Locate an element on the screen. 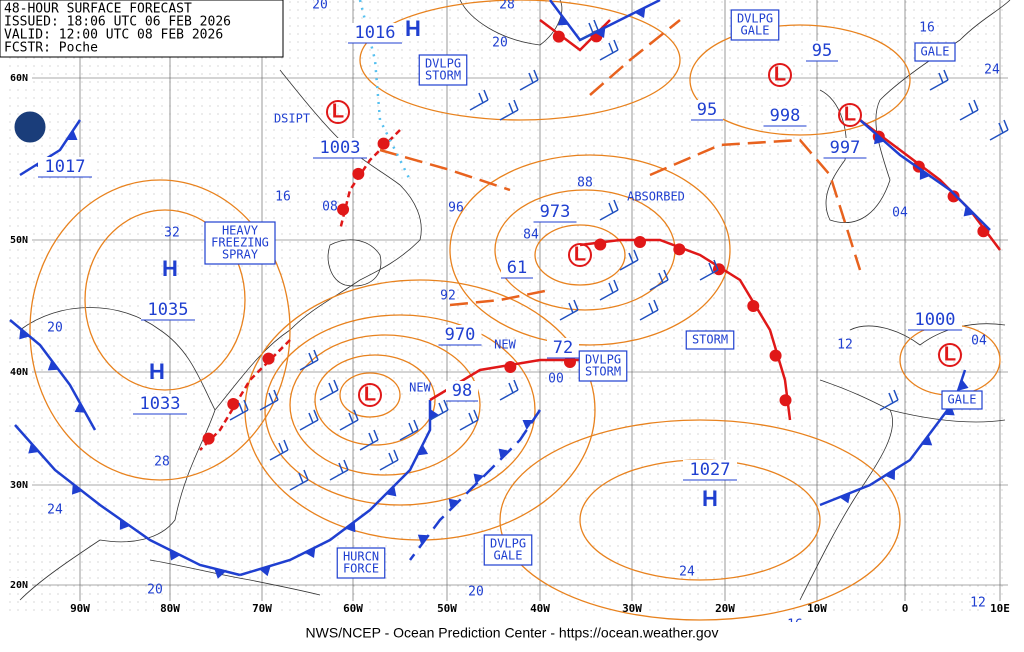  lat-label: 40N is located at coordinates (19, 372).